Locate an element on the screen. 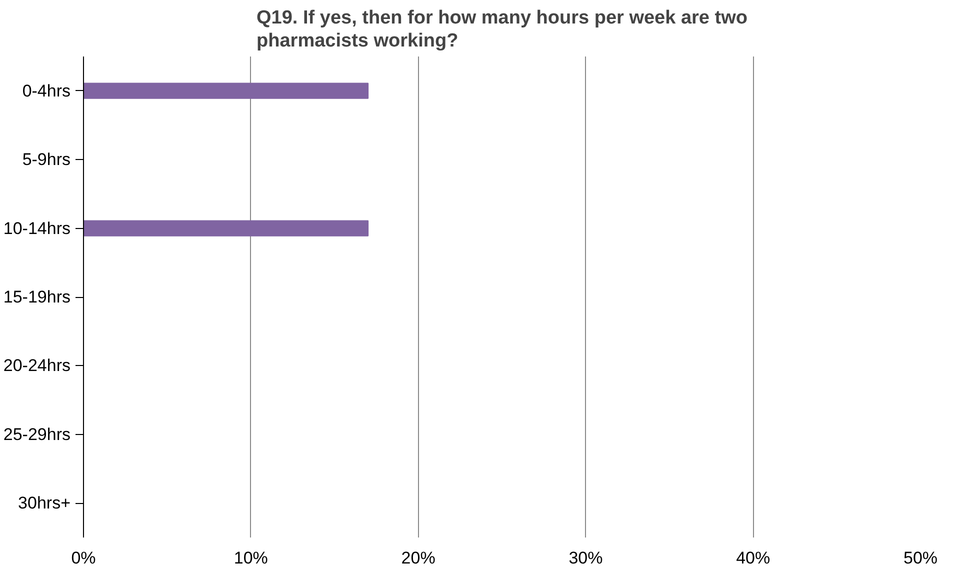  chart-title: Q19. If yes, then for how many hours per week are two pharmacists working? is located at coordinates (502, 29).